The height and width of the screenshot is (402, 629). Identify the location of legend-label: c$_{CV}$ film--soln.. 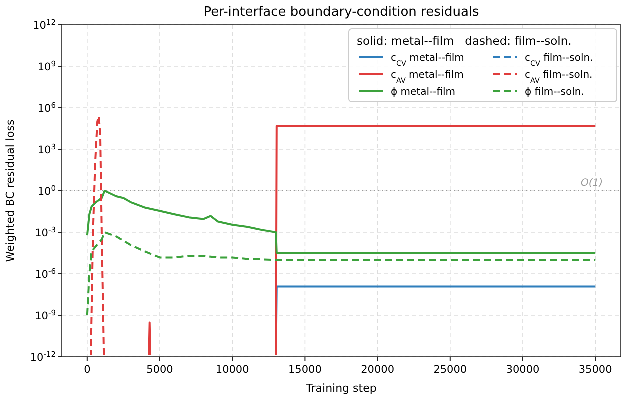
(559, 60).